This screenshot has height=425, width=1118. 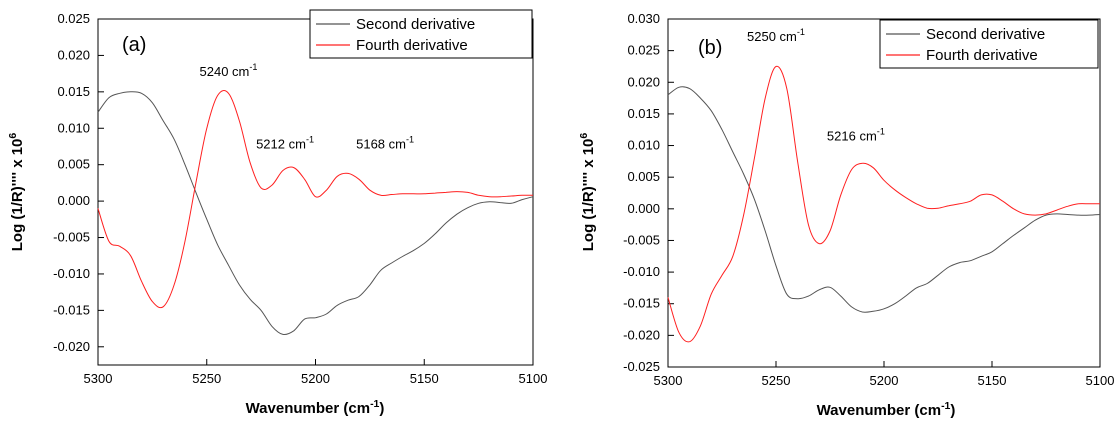 I want to click on y-tick-label: -0.025, so click(x=641, y=366).